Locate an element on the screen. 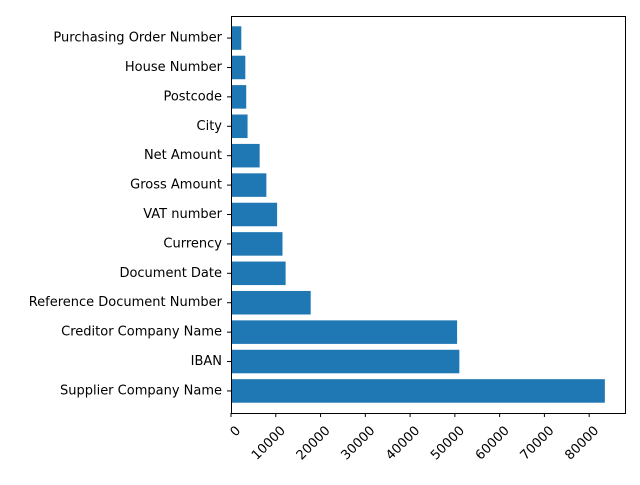  bar-house-number is located at coordinates (238, 67).